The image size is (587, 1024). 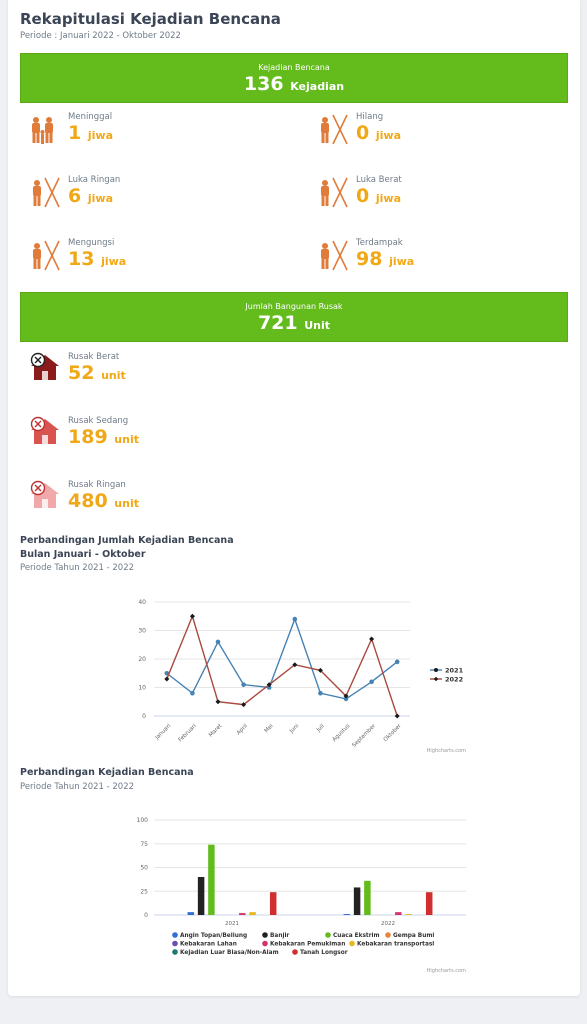 What do you see at coordinates (320, 728) in the screenshot?
I see `x-tick-label: Juli` at bounding box center [320, 728].